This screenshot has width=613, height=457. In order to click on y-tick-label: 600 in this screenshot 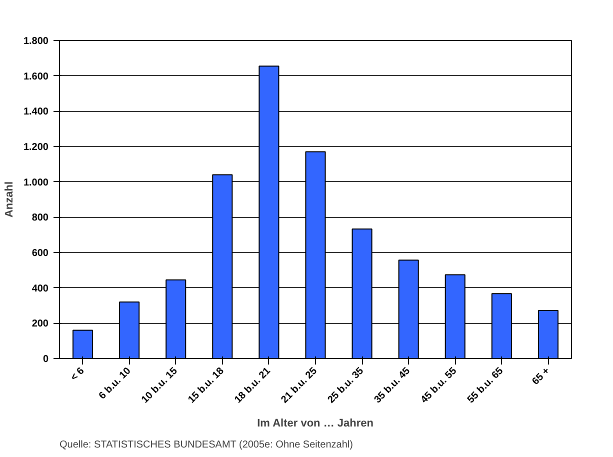, I will do `click(40, 253)`.